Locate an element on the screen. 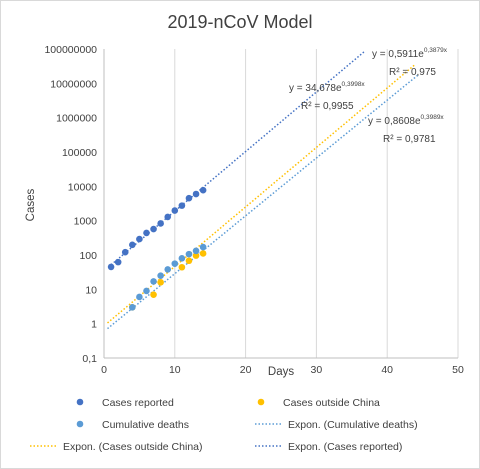 This screenshot has width=480, height=469. y-tick-label: 0,1 is located at coordinates (89, 359).